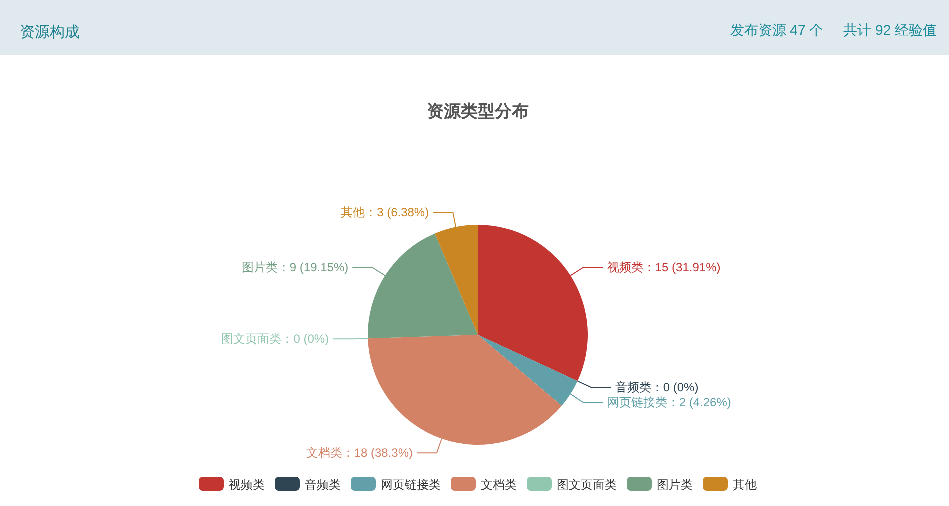 This screenshot has height=506, width=949. Describe the element at coordinates (478, 111) in the screenshot. I see `chart-title: 资源类型分布` at that location.